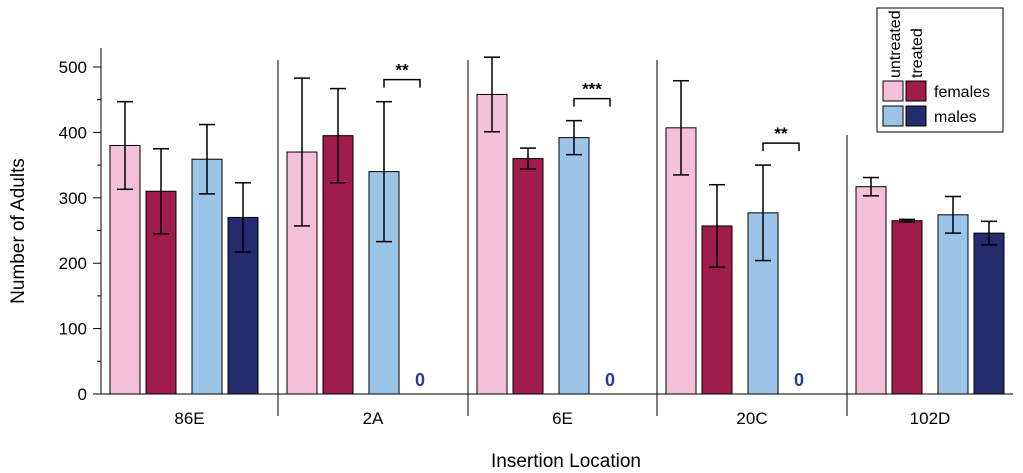 Image resolution: width=1023 pixels, height=473 pixels. Describe the element at coordinates (989, 313) in the screenshot. I see `bar-102D-treated-males` at that location.